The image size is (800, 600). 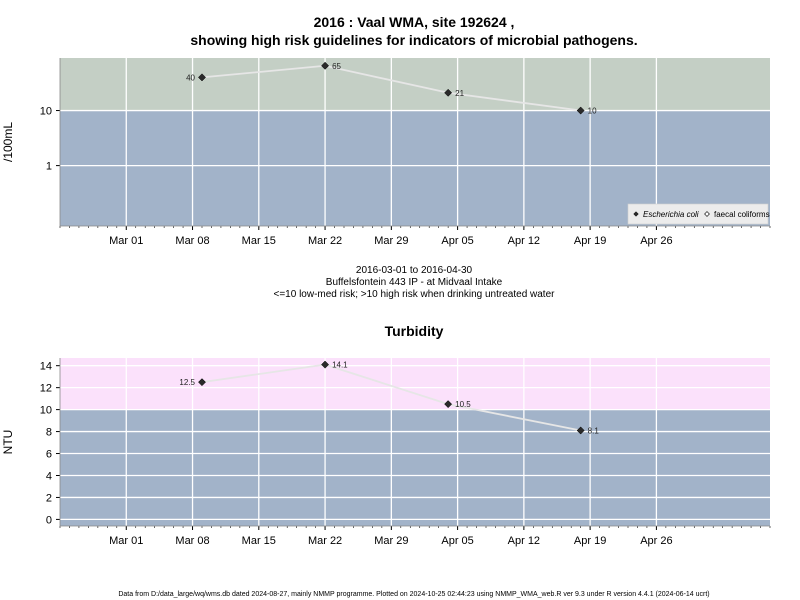 I want to click on chart2-data-label: 8.1, so click(x=594, y=430).